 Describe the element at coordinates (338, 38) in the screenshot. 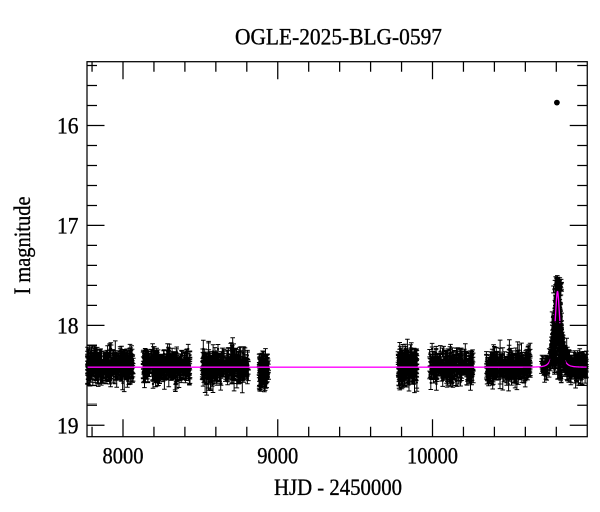

I see `svg-text: OGLE-2025-BLG-0597` at that location.